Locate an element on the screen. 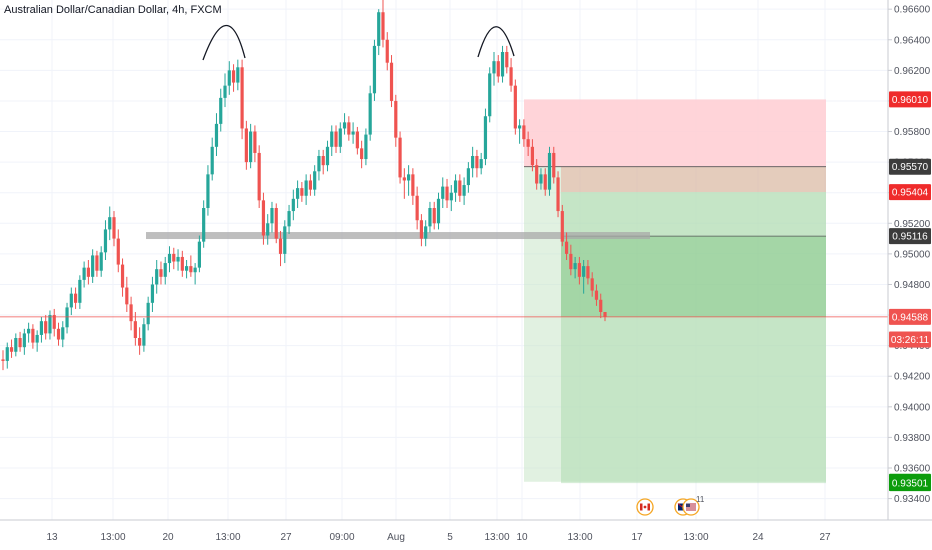  y-tick-label: 0.94000 is located at coordinates (912, 407).